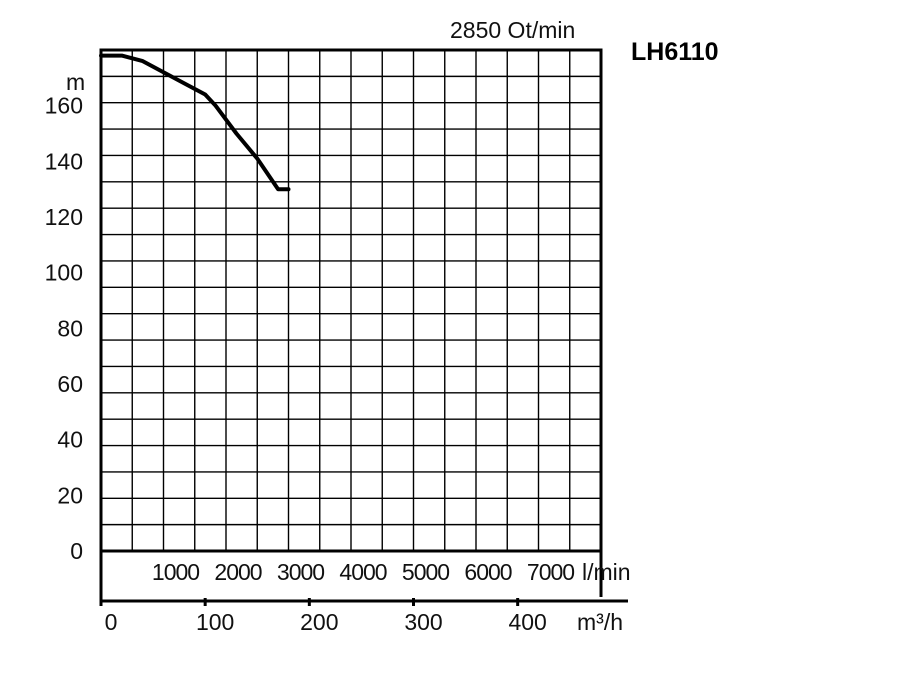  I want to click on series-line, so click(195, 122).